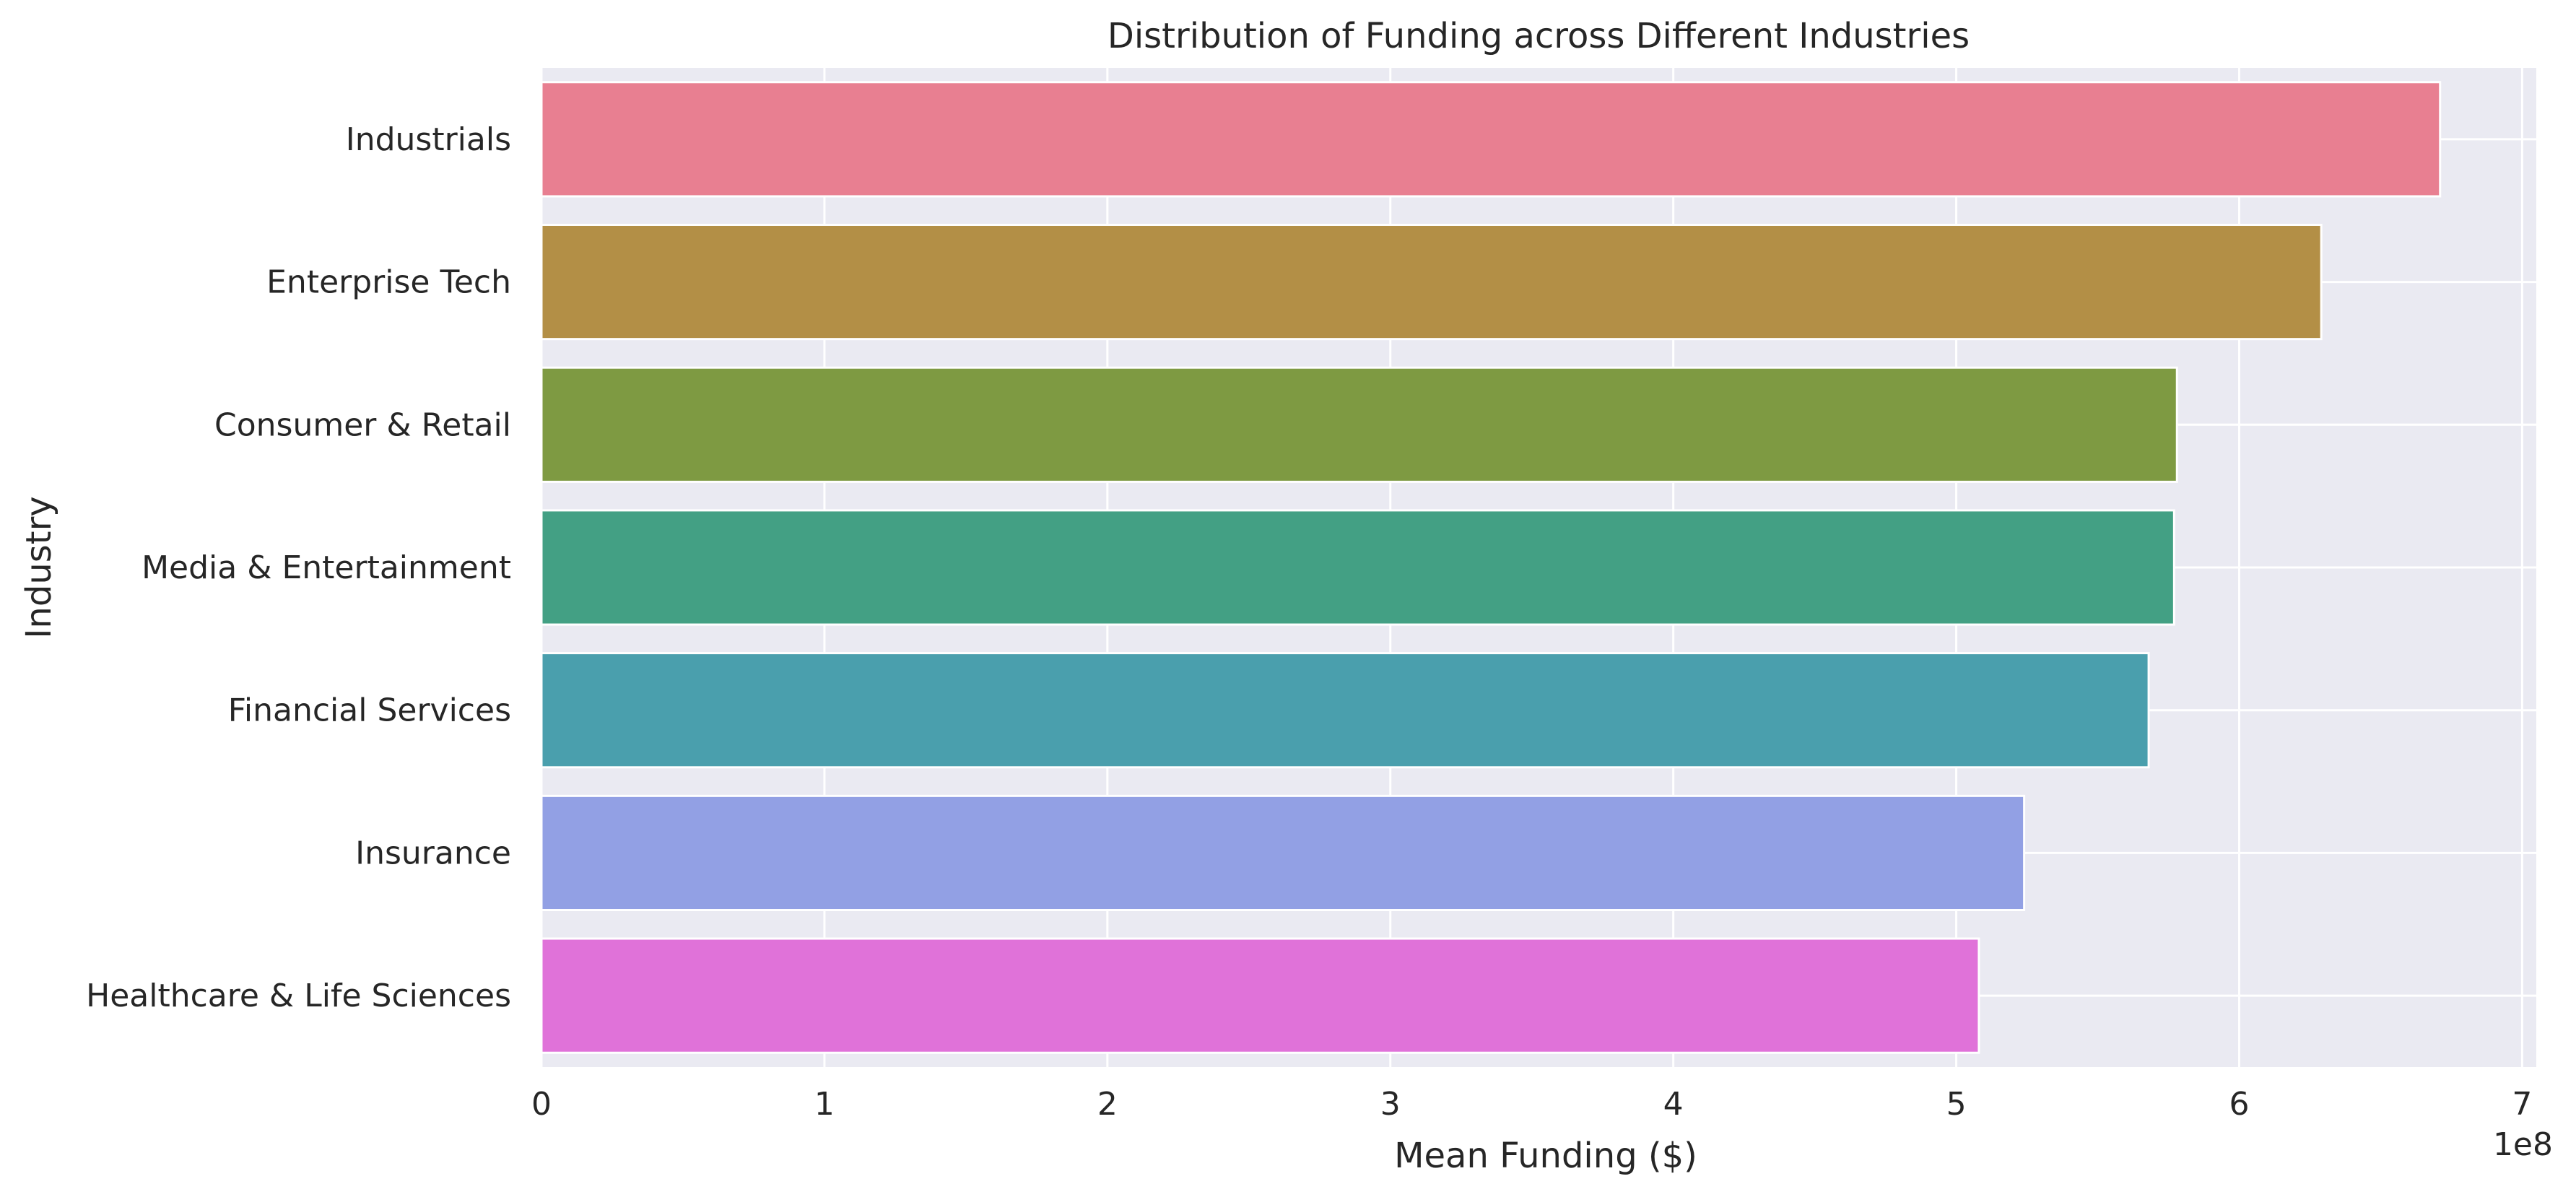  Describe the element at coordinates (389, 282) in the screenshot. I see `y-tick-label: Enterprise Tech` at that location.